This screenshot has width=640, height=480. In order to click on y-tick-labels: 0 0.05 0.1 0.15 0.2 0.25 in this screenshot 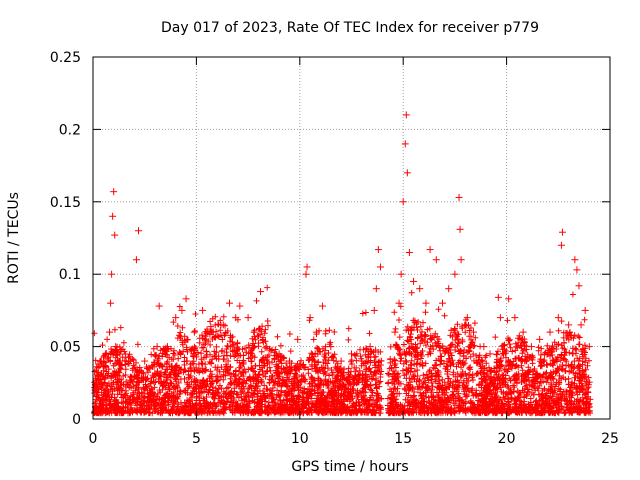, I will do `click(65, 239)`.